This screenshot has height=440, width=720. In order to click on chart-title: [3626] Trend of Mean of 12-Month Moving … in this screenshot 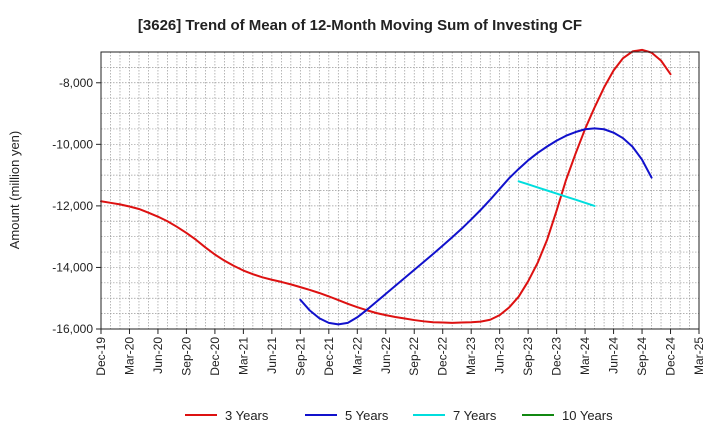, I will do `click(360, 25)`.